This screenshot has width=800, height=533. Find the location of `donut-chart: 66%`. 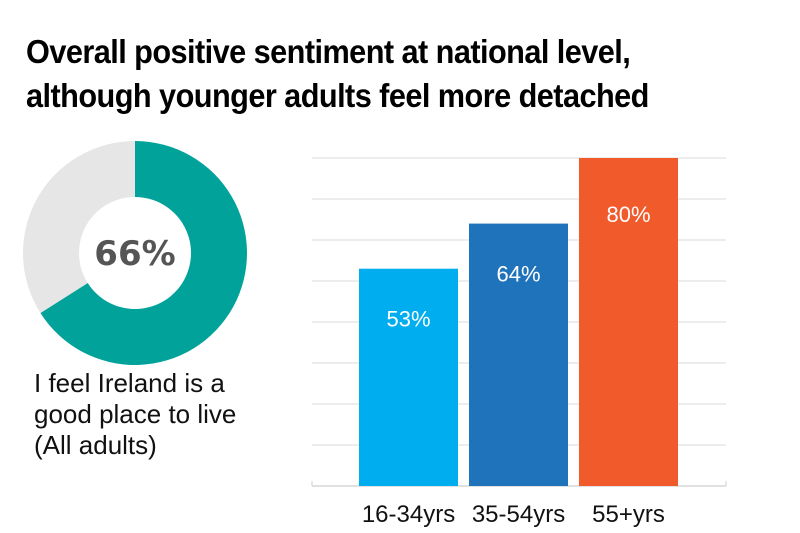

donut-chart: 66% is located at coordinates (135, 253).